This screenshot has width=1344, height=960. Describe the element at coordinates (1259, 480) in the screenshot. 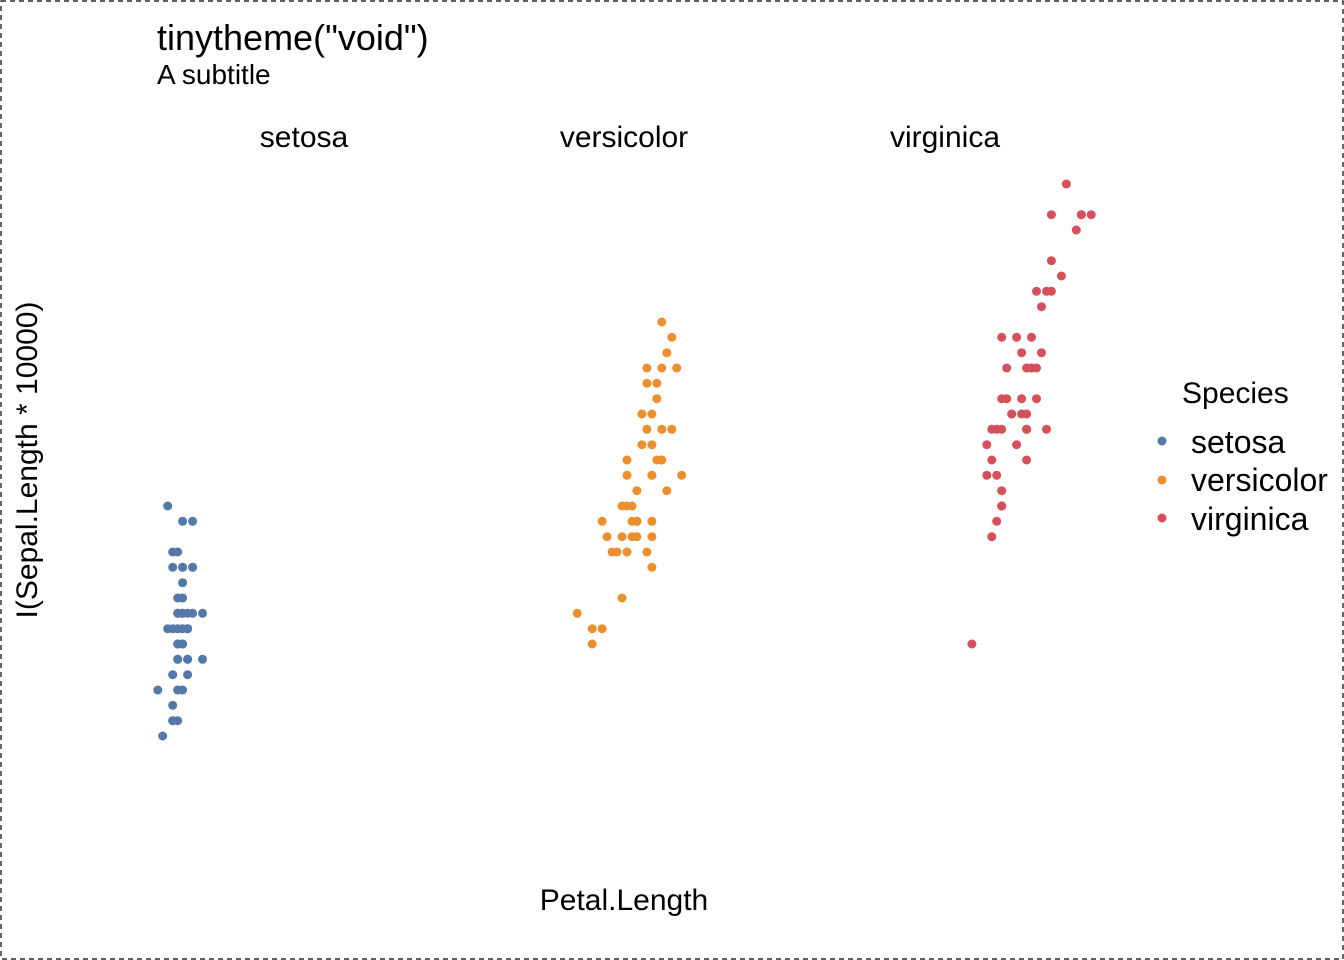

I see `legend-label-versicolor: versicolor` at that location.